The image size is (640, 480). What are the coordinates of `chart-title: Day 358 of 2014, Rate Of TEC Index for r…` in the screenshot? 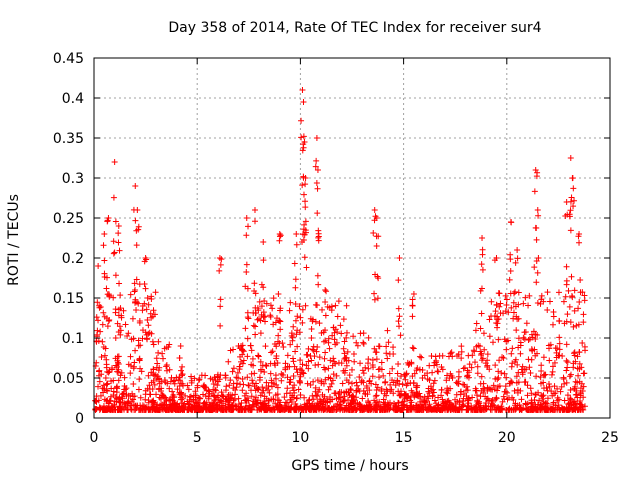 It's located at (354, 28).